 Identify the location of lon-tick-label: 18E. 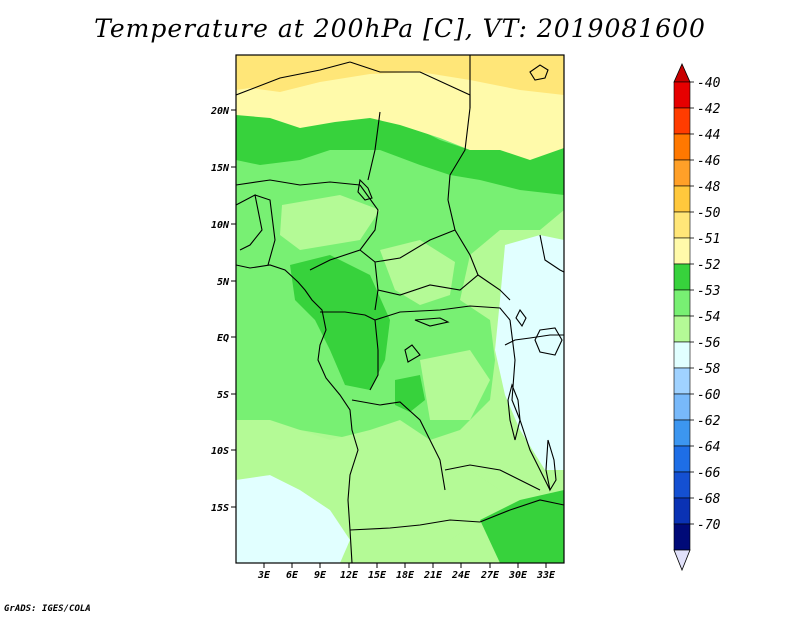
(405, 575).